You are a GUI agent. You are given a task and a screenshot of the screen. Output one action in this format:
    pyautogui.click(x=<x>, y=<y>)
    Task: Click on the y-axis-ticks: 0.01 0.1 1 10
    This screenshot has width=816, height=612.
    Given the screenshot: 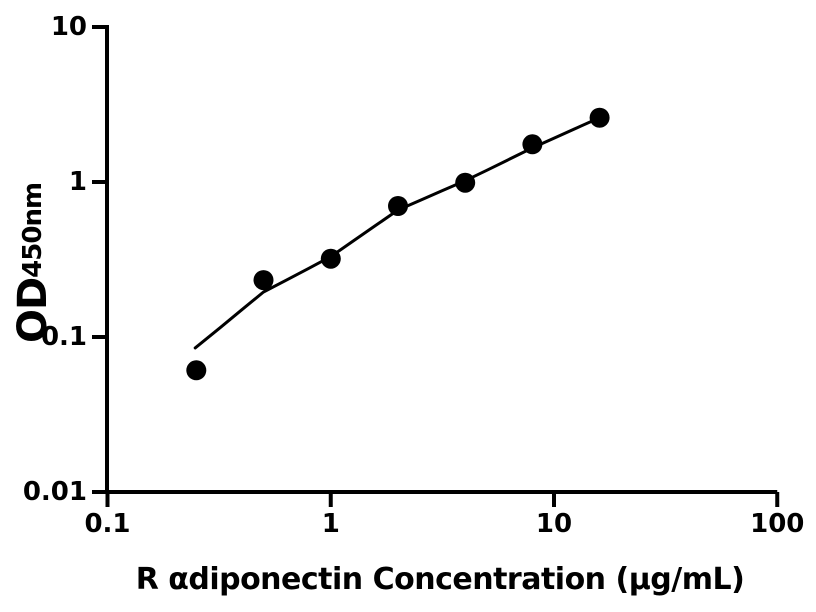 What is the action you would take?
    pyautogui.click(x=66, y=259)
    